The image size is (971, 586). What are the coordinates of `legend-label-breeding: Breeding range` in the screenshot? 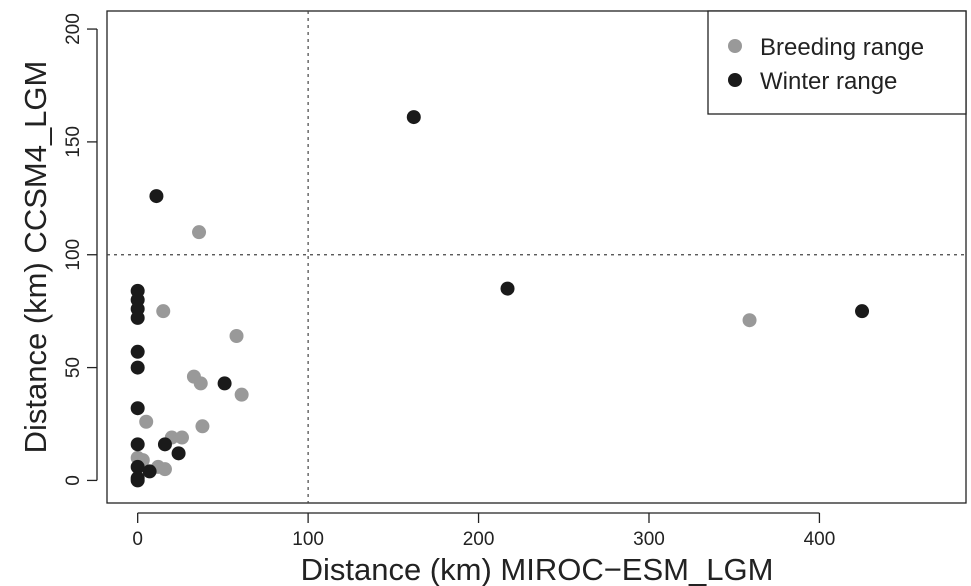 It's located at (842, 47).